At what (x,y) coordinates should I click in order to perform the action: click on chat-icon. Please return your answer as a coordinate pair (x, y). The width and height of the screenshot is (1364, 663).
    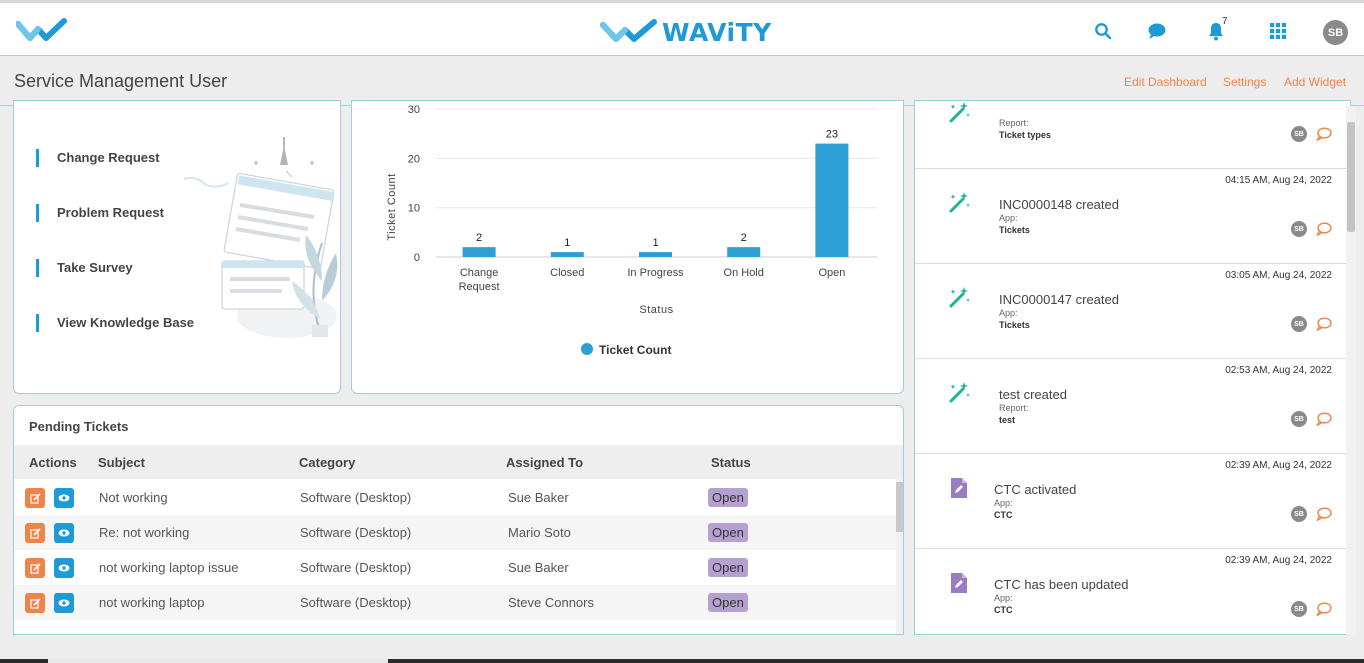
    Looking at the image, I should click on (1157, 31).